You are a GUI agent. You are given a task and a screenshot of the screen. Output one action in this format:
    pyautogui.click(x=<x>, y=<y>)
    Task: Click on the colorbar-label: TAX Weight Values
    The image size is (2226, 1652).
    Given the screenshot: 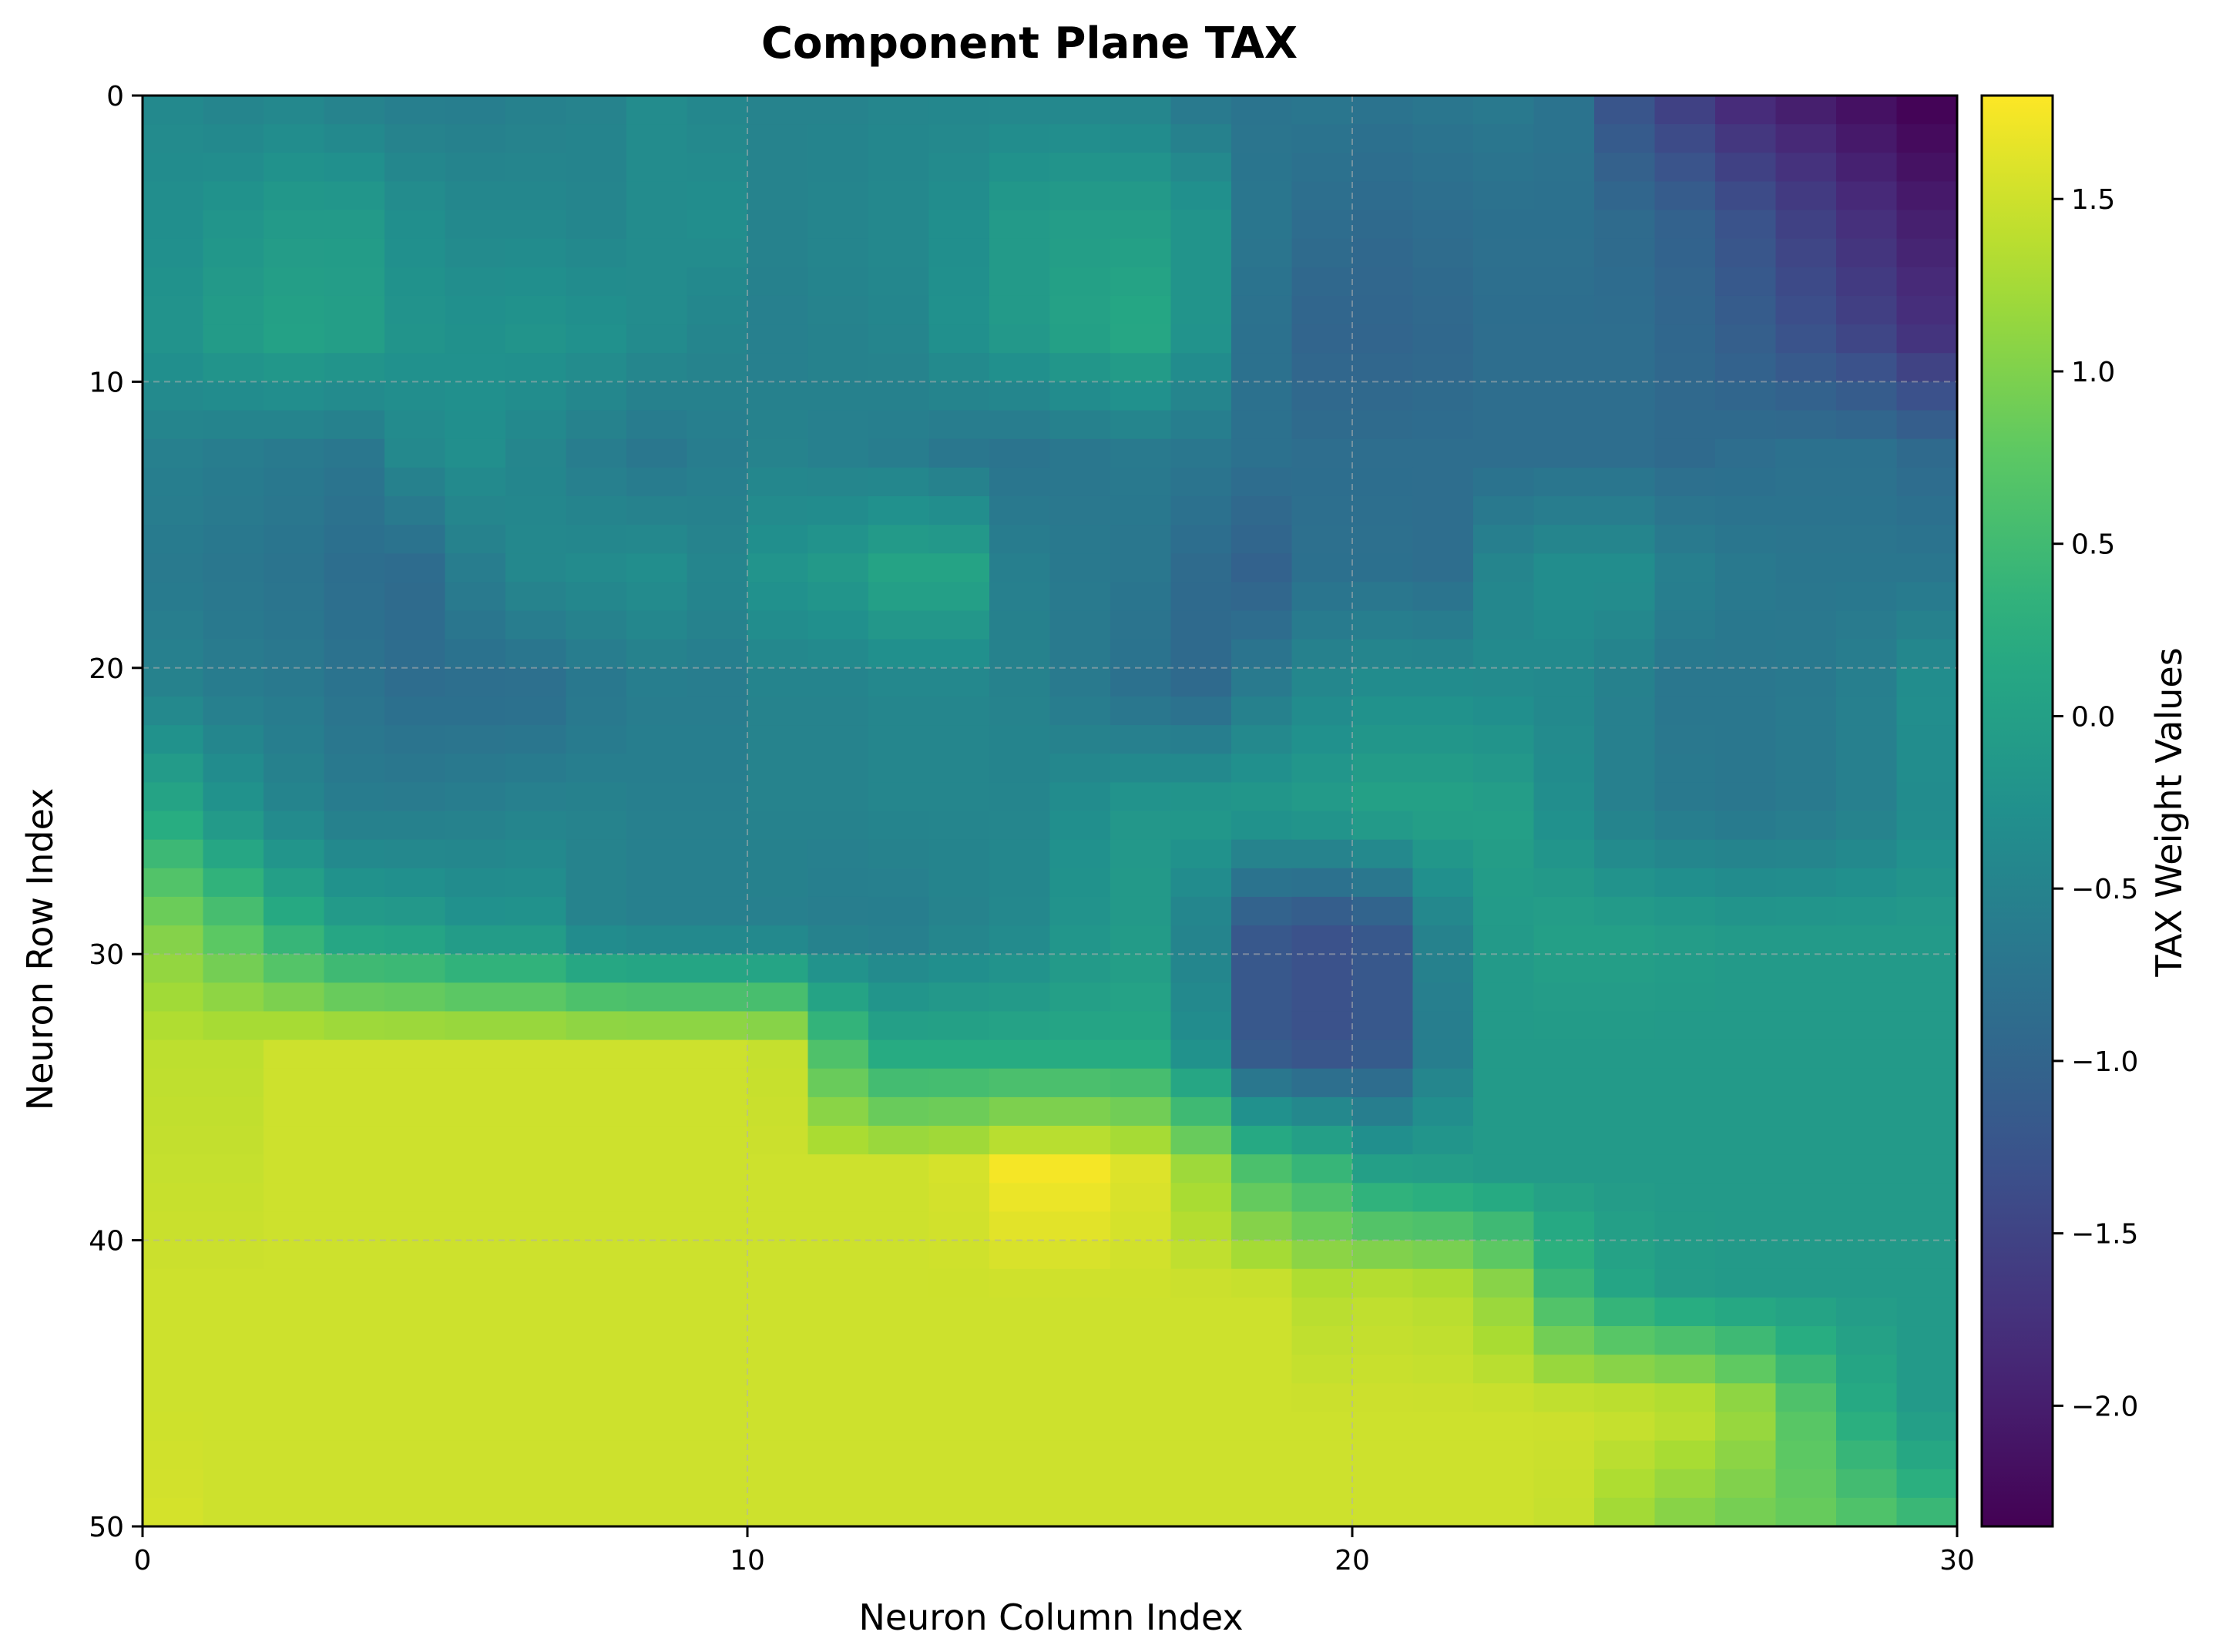 What is the action you would take?
    pyautogui.click(x=2169, y=812)
    